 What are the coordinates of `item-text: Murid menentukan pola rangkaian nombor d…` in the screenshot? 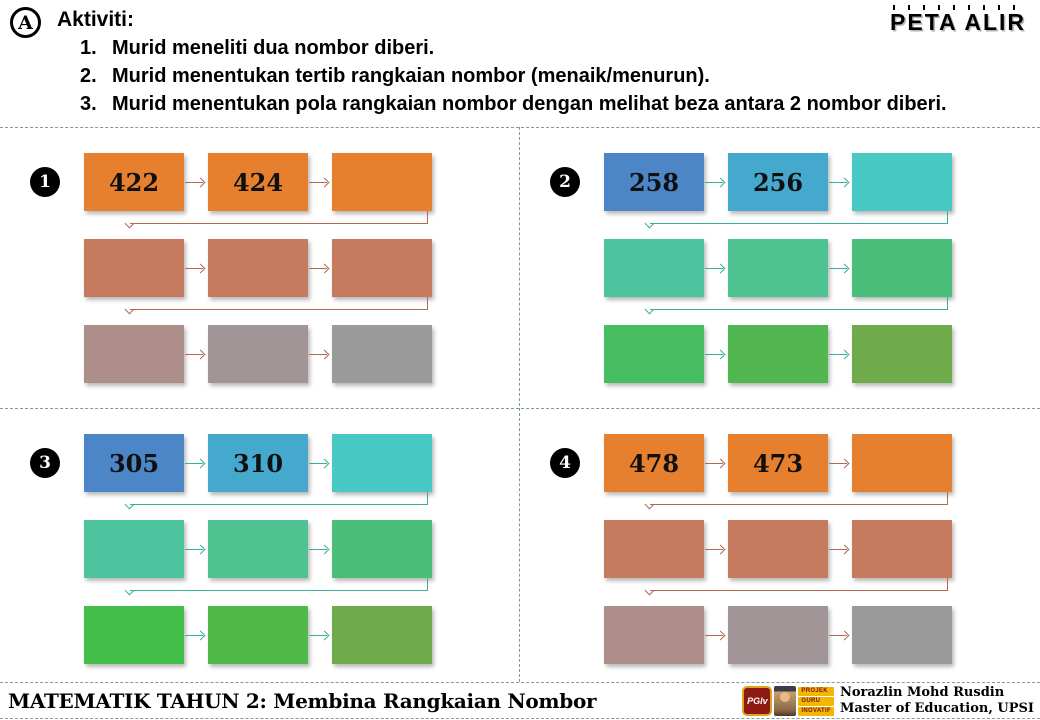 It's located at (529, 104).